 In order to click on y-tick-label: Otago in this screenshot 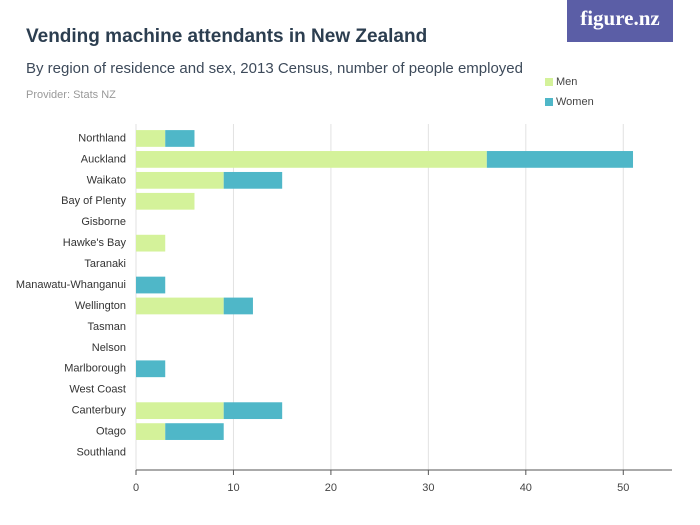, I will do `click(111, 432)`.